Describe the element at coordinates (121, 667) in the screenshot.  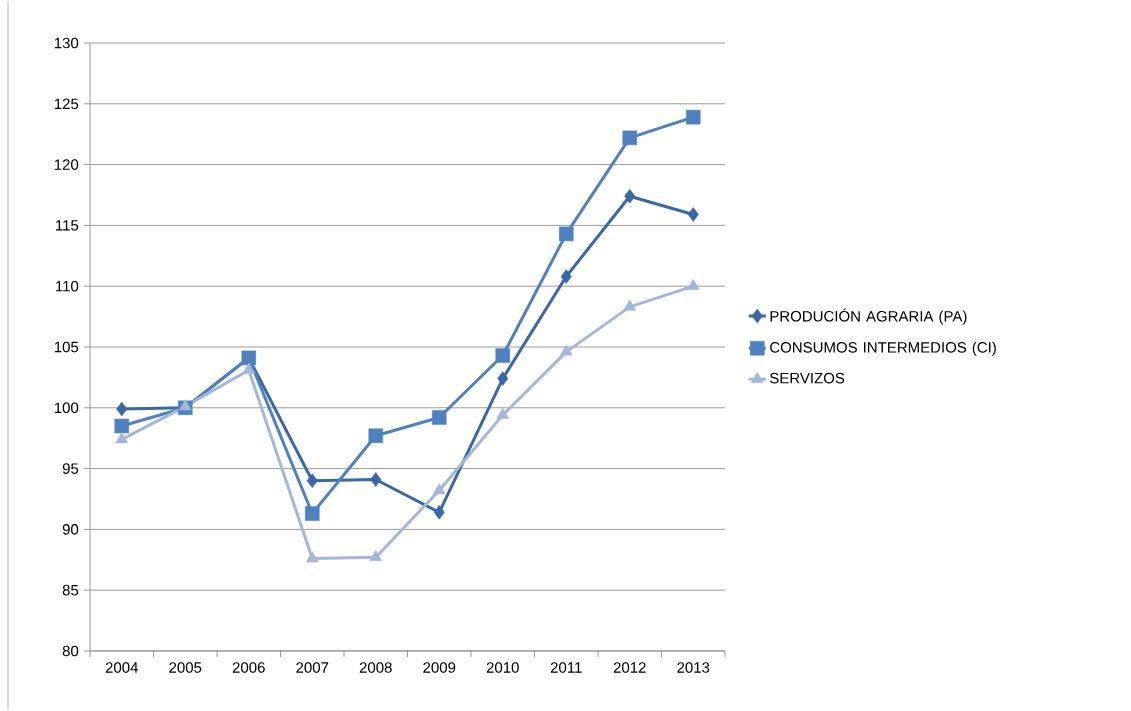
I see `x-tick-label: 2004` at that location.